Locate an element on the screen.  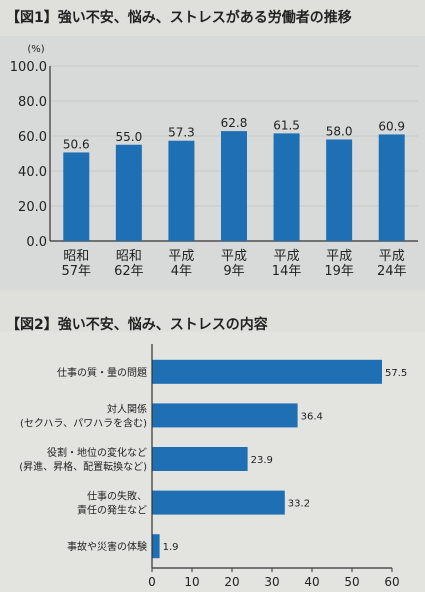
x-tick-label: 60 is located at coordinates (391, 582).